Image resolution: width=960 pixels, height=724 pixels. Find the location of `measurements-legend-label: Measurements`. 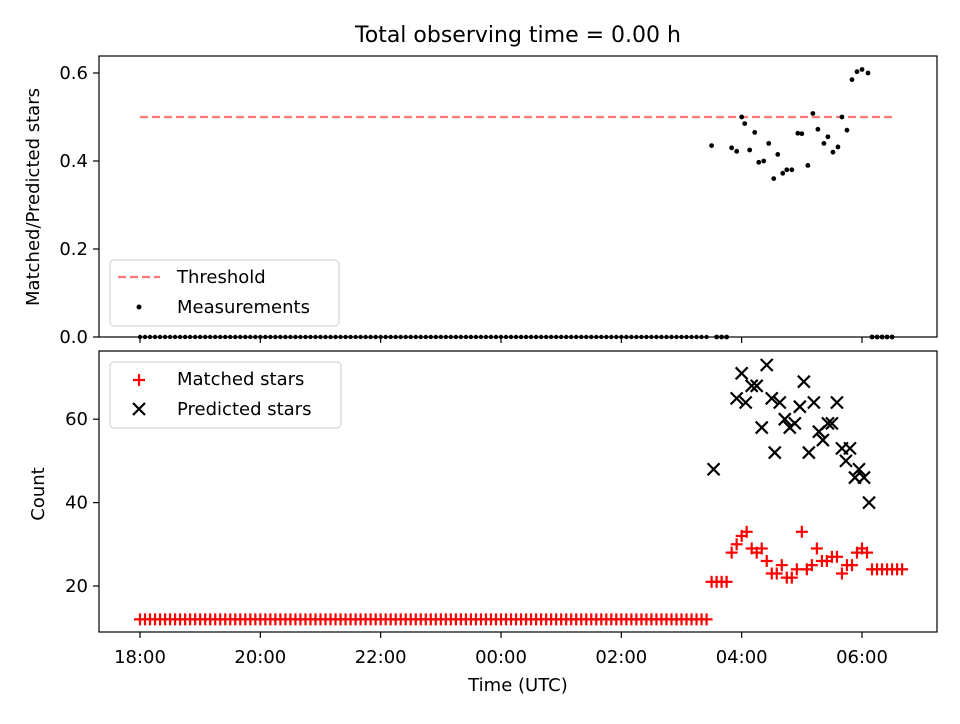

measurements-legend-label: Measurements is located at coordinates (243, 307).